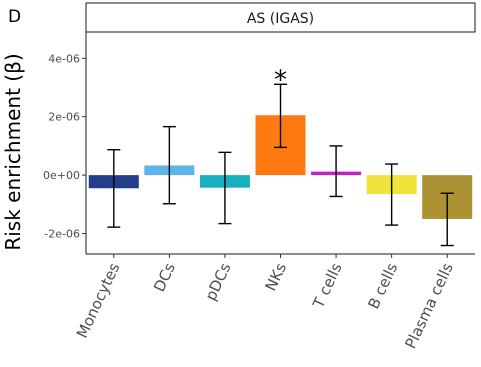  I want to click on facet-strip: AS (IGAS), so click(280, 17).